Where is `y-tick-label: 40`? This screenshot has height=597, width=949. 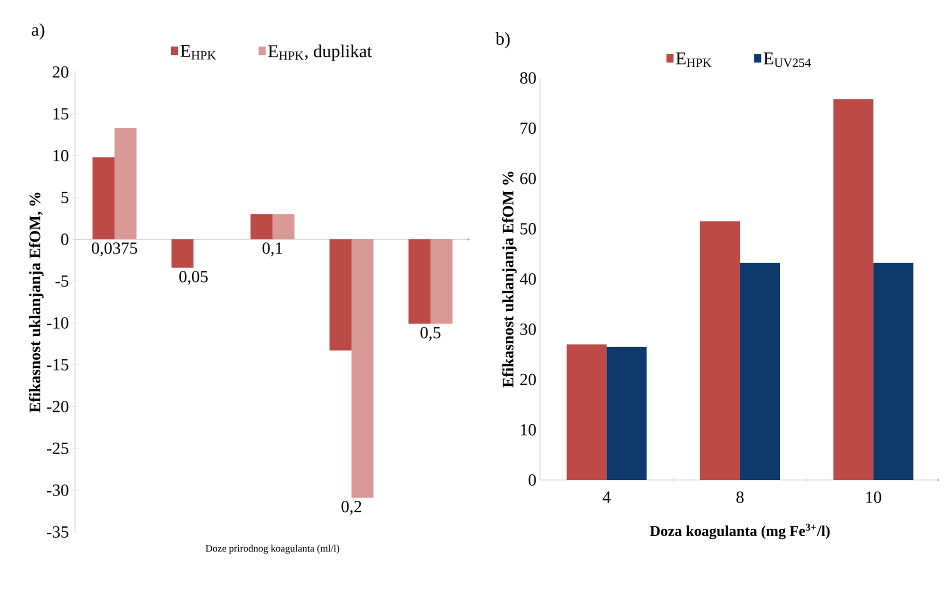
y-tick-label: 40 is located at coordinates (528, 279).